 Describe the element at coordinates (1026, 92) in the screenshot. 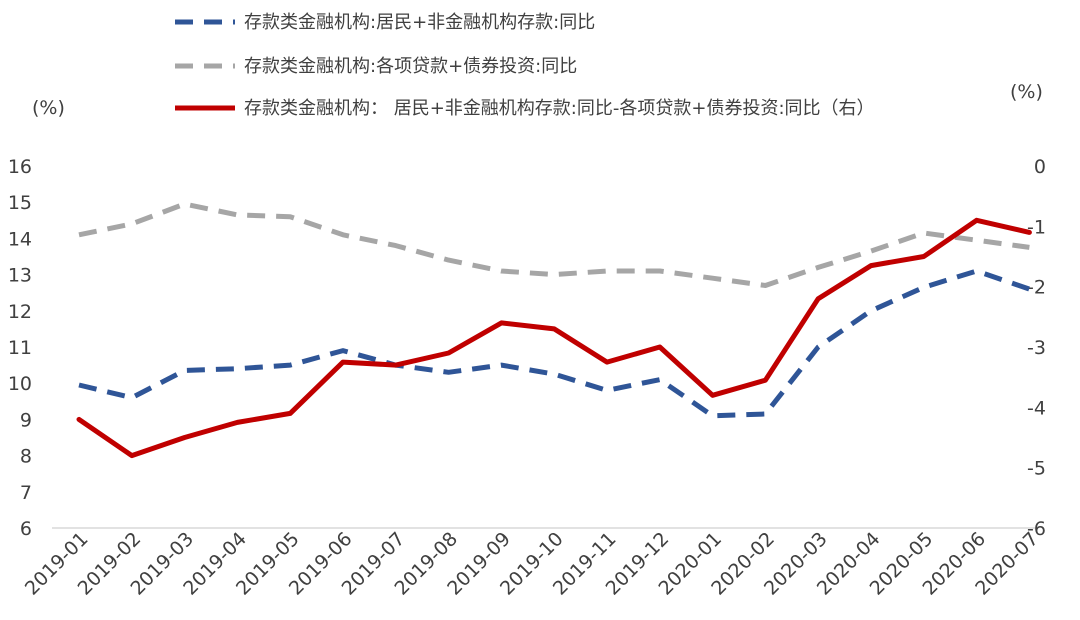

I see `right-axis-unit: (%)` at that location.